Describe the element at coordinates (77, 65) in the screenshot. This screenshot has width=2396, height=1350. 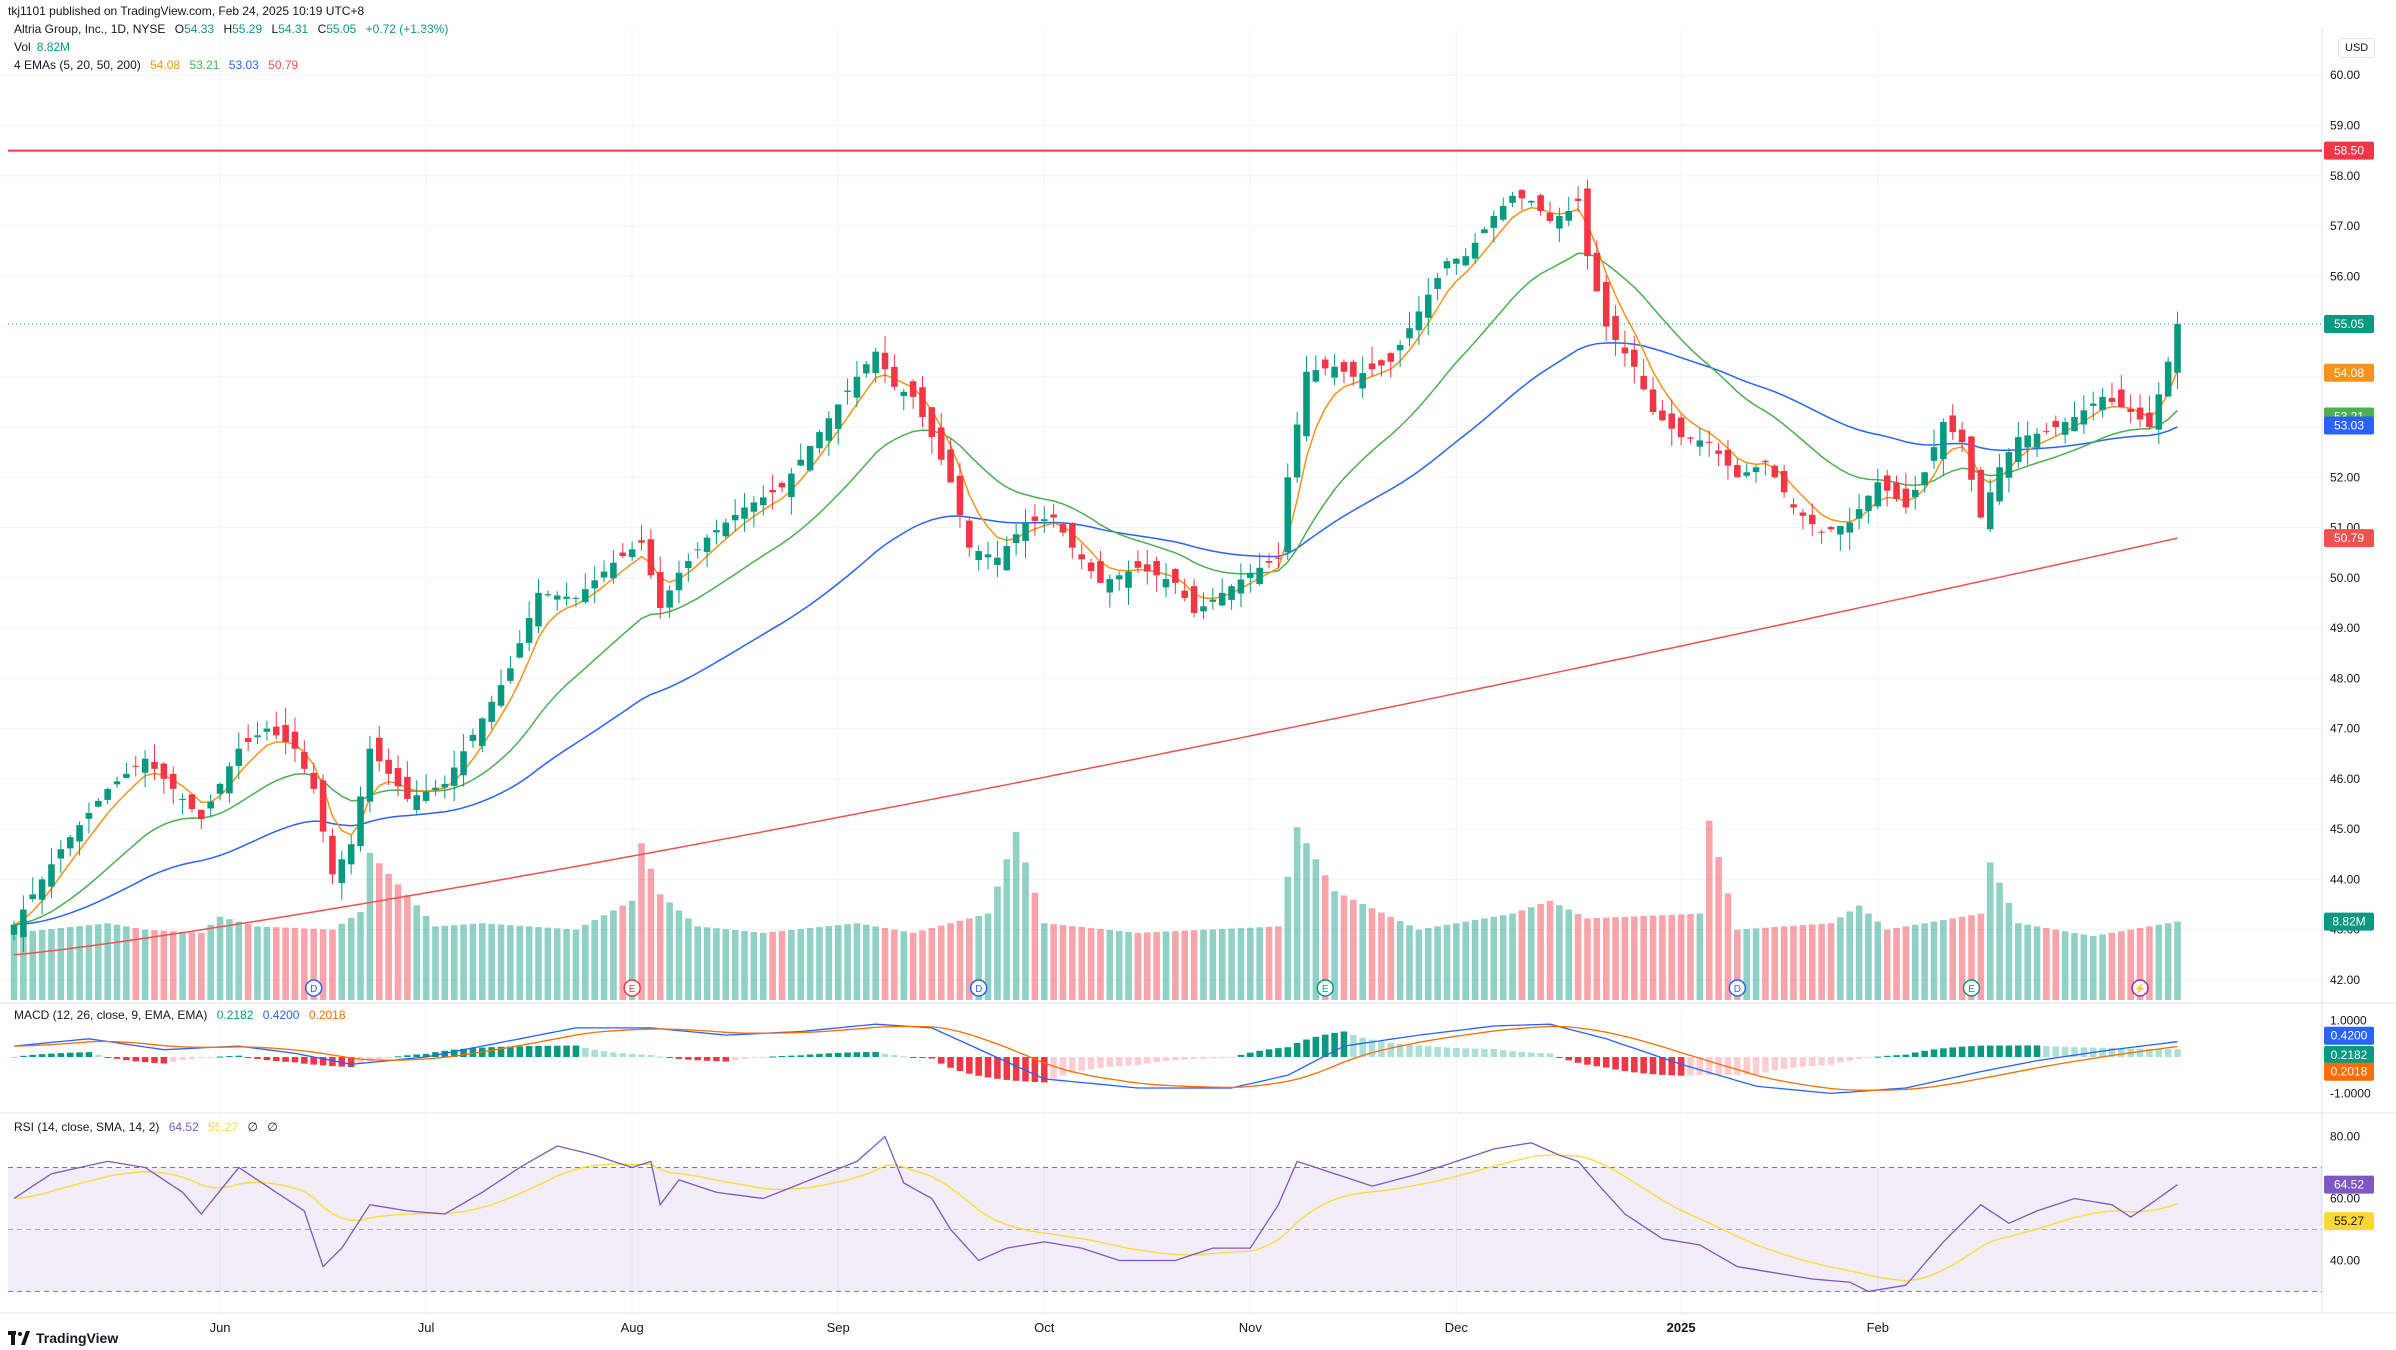
I see `ema-label: 4 EMAs (5, 20, 50, 200)` at that location.